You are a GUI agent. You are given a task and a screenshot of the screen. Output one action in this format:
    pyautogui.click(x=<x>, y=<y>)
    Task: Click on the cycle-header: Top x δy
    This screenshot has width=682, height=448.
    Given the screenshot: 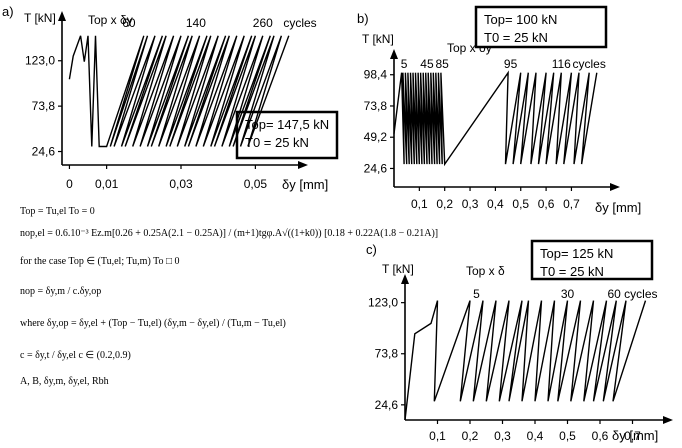 What is the action you would take?
    pyautogui.click(x=110, y=20)
    